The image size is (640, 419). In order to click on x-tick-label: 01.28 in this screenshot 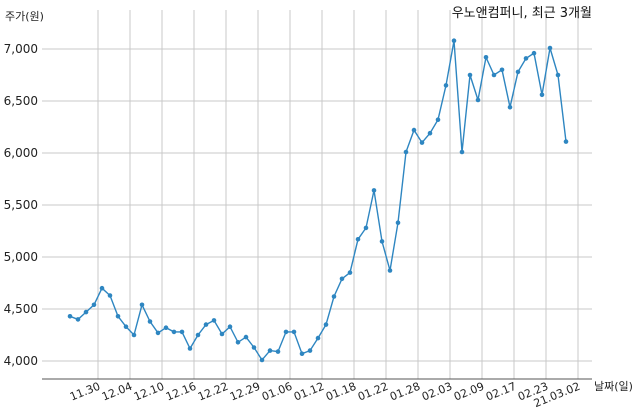, I will do `click(405, 392)`.